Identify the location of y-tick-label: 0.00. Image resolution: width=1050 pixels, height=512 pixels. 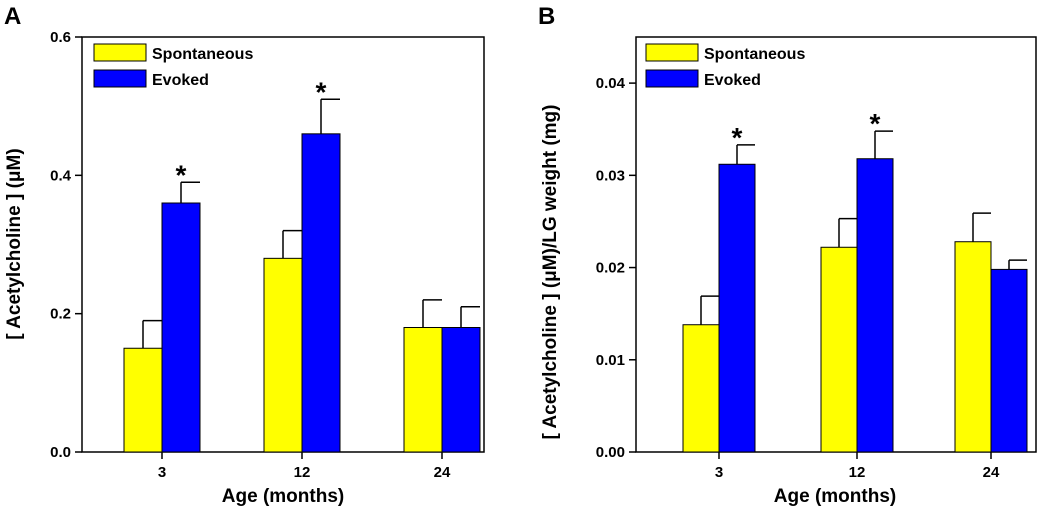
(610, 452).